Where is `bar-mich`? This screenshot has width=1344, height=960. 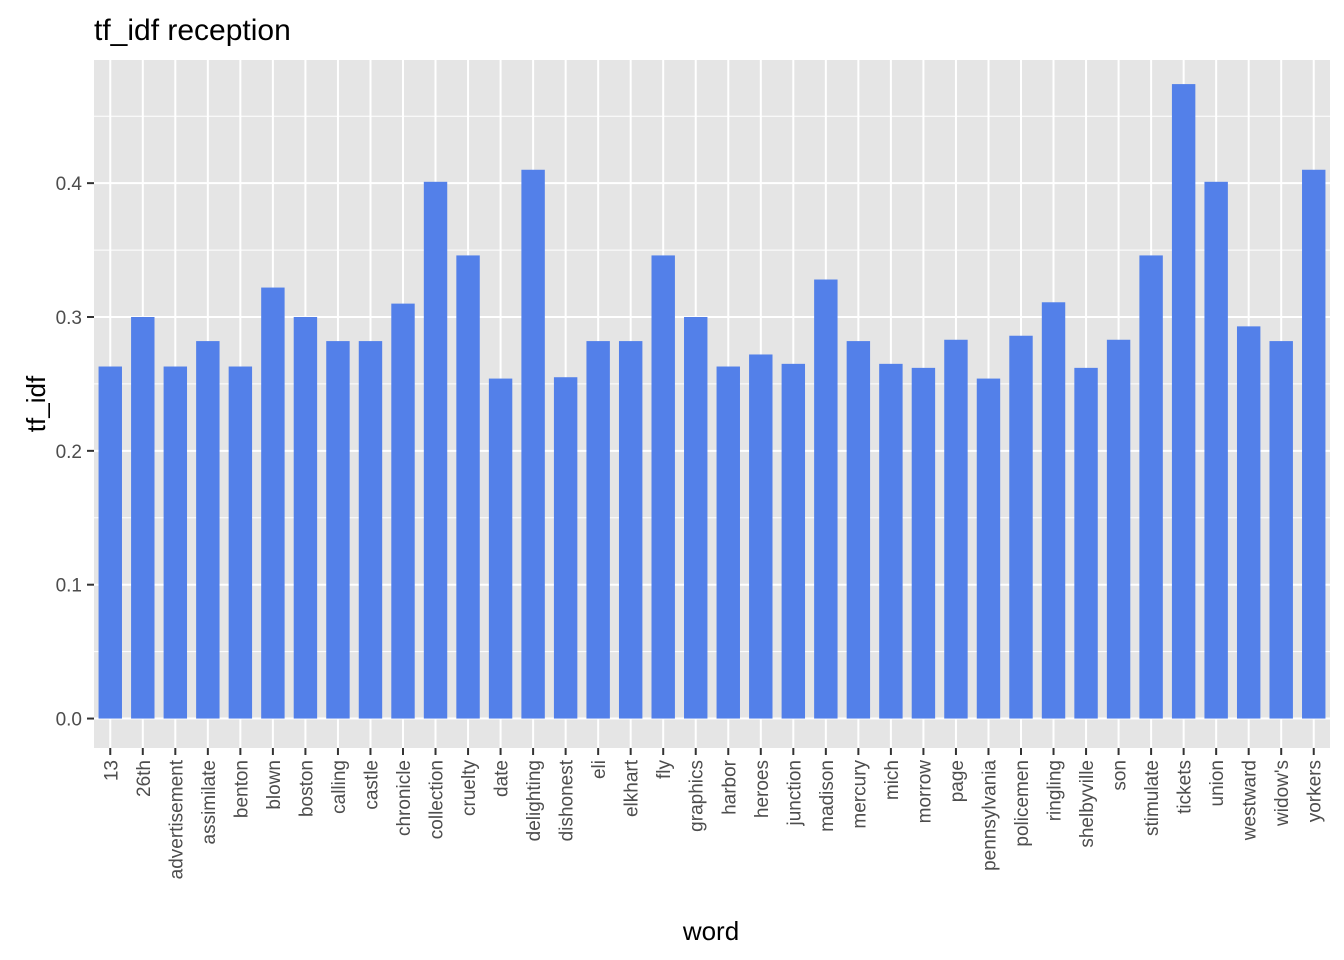
bar-mich is located at coordinates (891, 541).